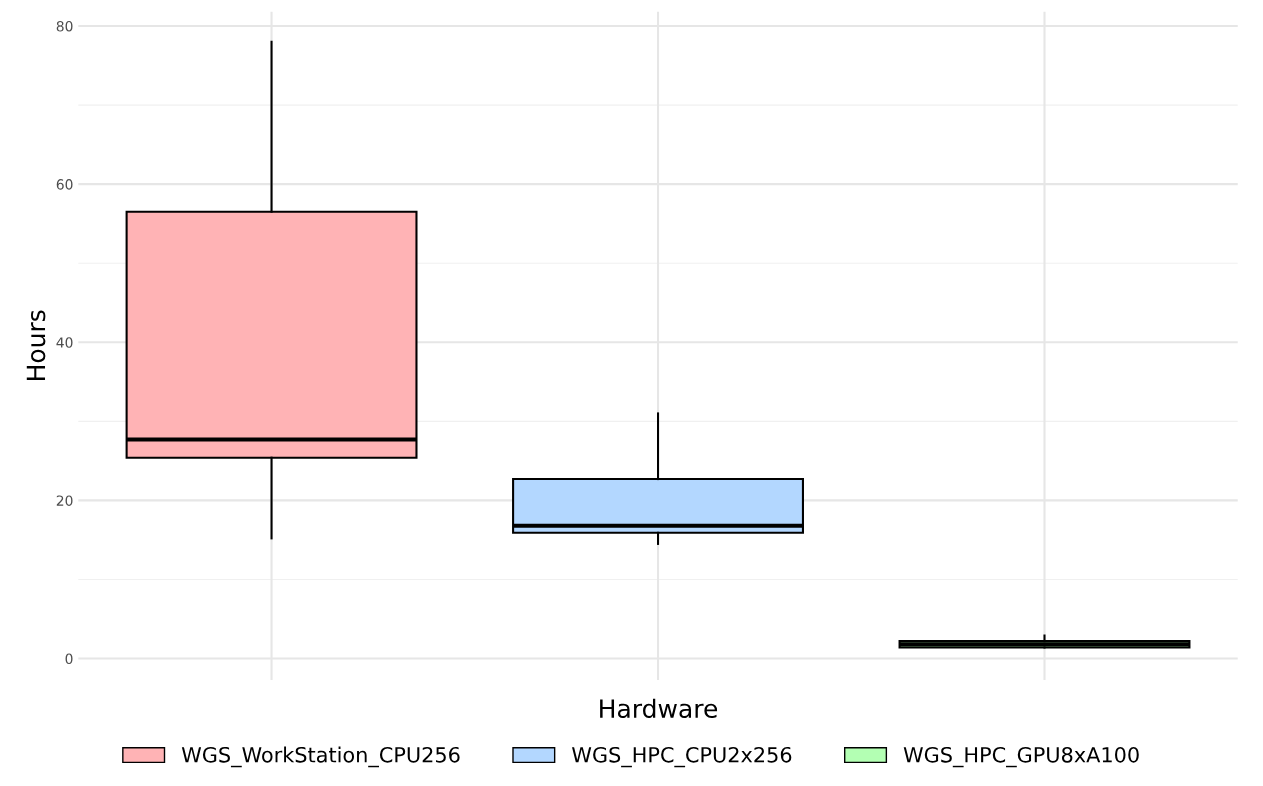  What do you see at coordinates (64, 500) in the screenshot?
I see `y-tick-label: 20` at bounding box center [64, 500].